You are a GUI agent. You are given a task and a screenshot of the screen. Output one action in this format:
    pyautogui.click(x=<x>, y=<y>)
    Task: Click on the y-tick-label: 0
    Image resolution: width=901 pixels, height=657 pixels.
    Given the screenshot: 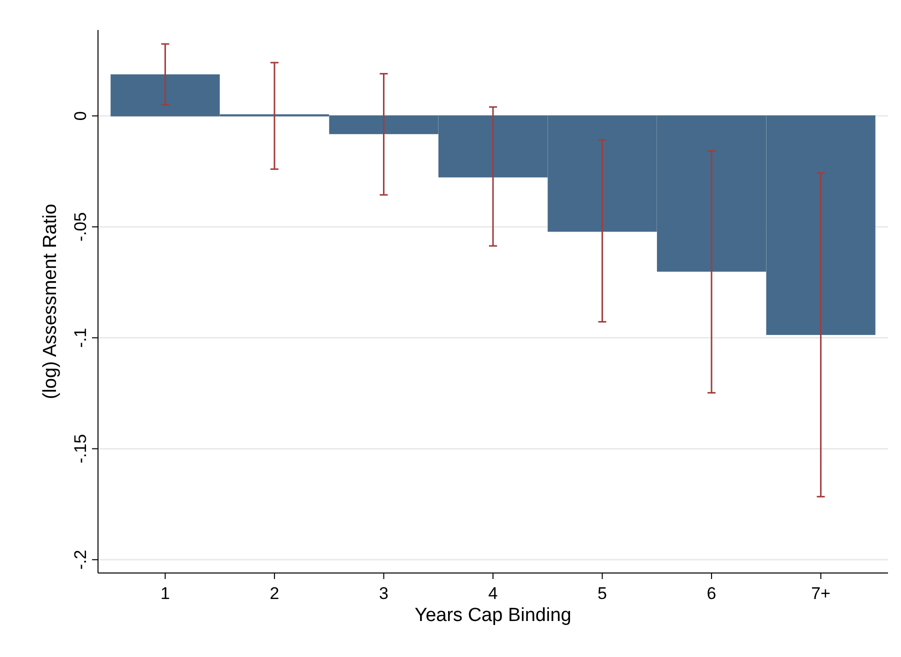 What is the action you would take?
    pyautogui.click(x=80, y=116)
    